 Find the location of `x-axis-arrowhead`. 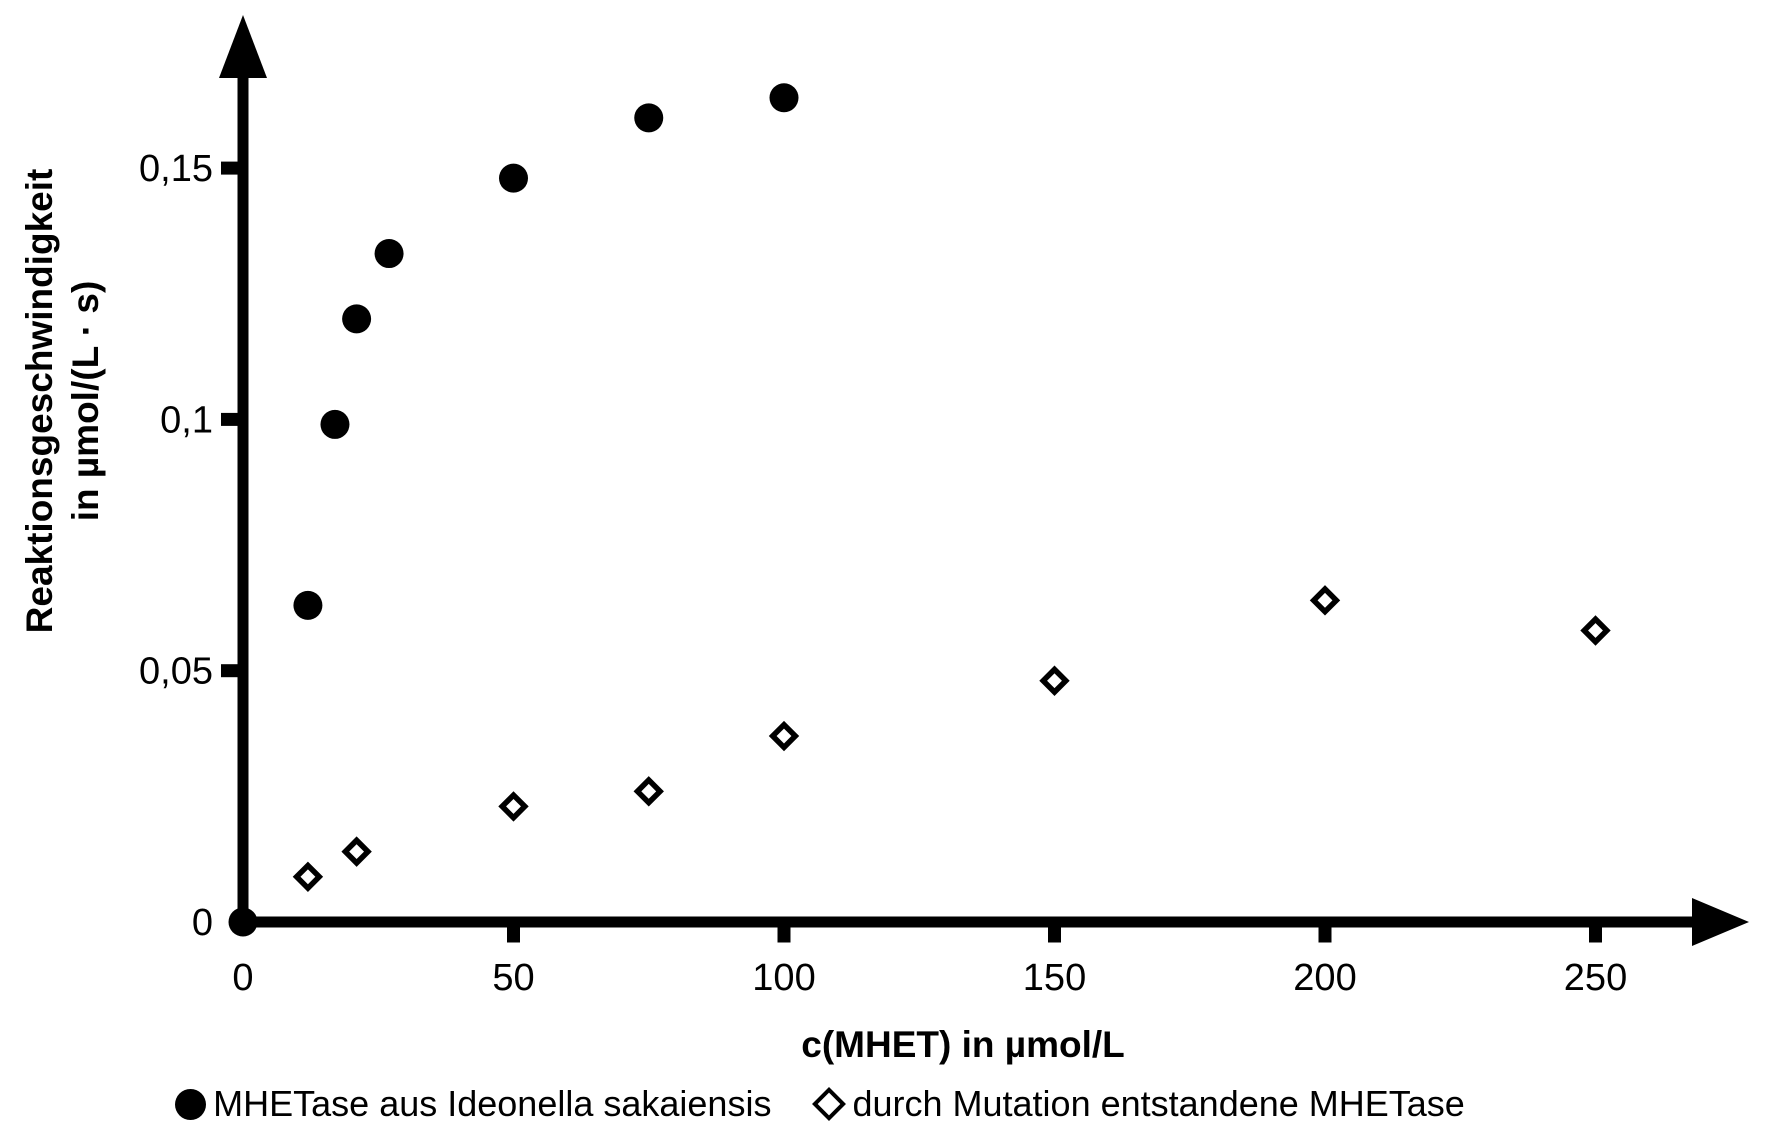

x-axis-arrowhead is located at coordinates (1720, 922).